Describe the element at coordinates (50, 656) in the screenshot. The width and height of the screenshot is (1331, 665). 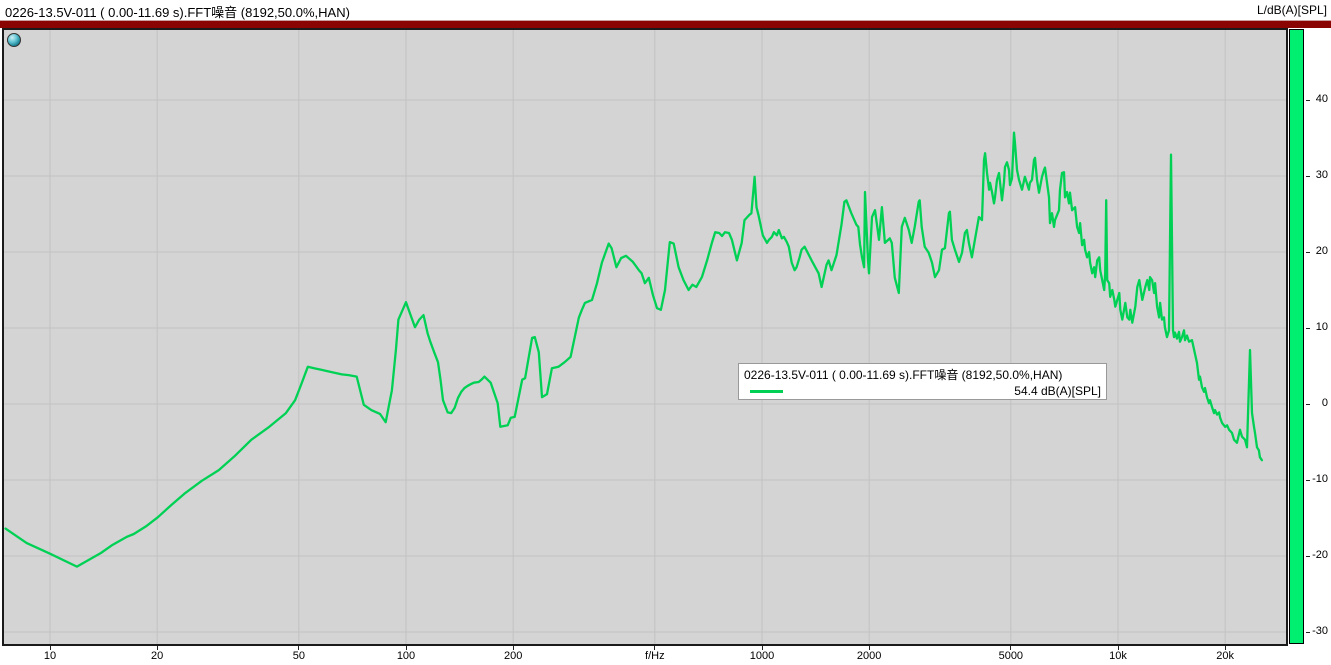
I see `x-tick-label: 10` at that location.